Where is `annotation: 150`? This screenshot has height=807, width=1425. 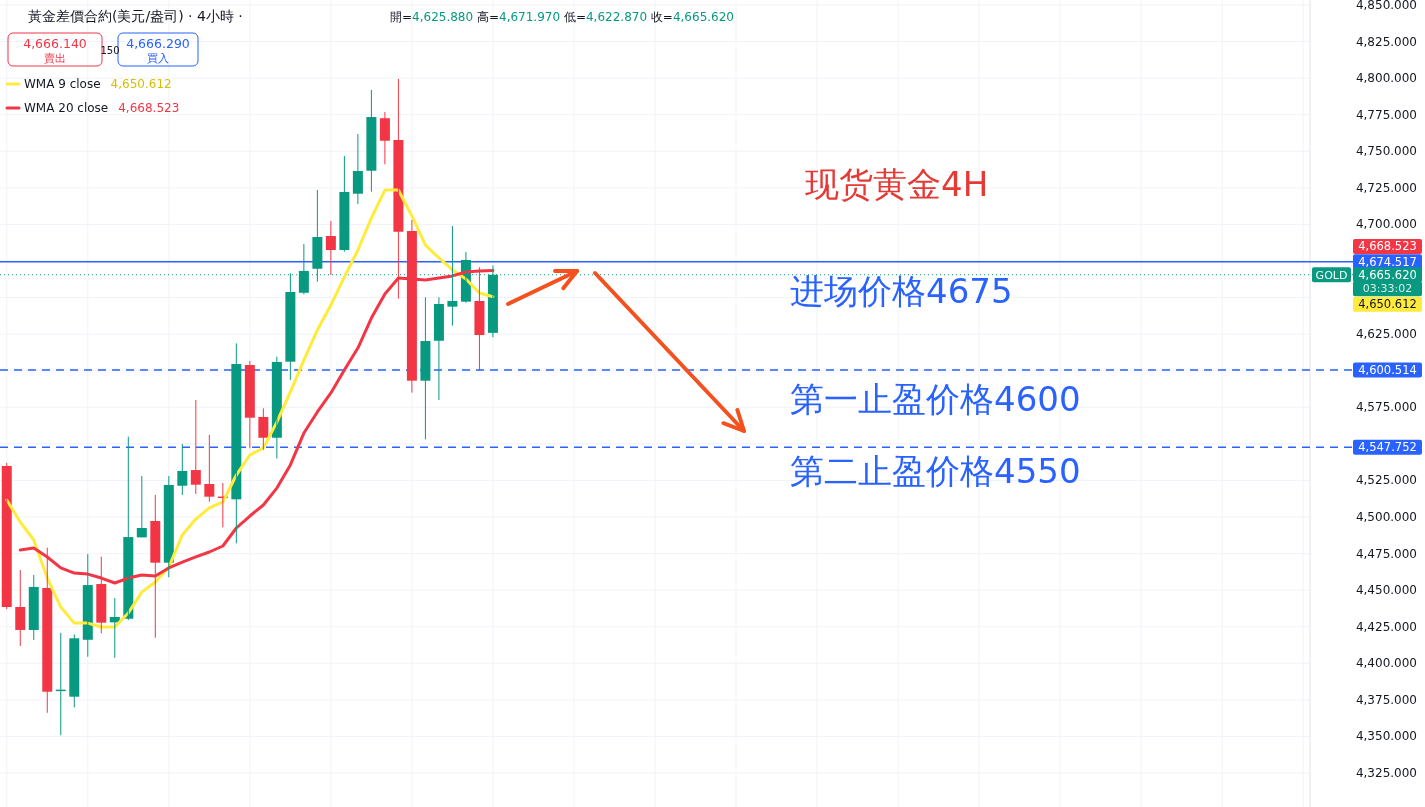
annotation: 150 is located at coordinates (110, 50).